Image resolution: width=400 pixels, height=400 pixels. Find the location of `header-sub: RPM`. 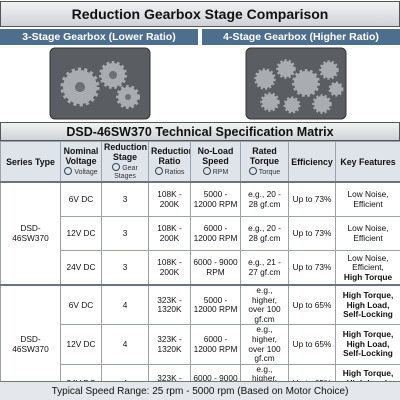

header-sub: RPM is located at coordinates (215, 172).